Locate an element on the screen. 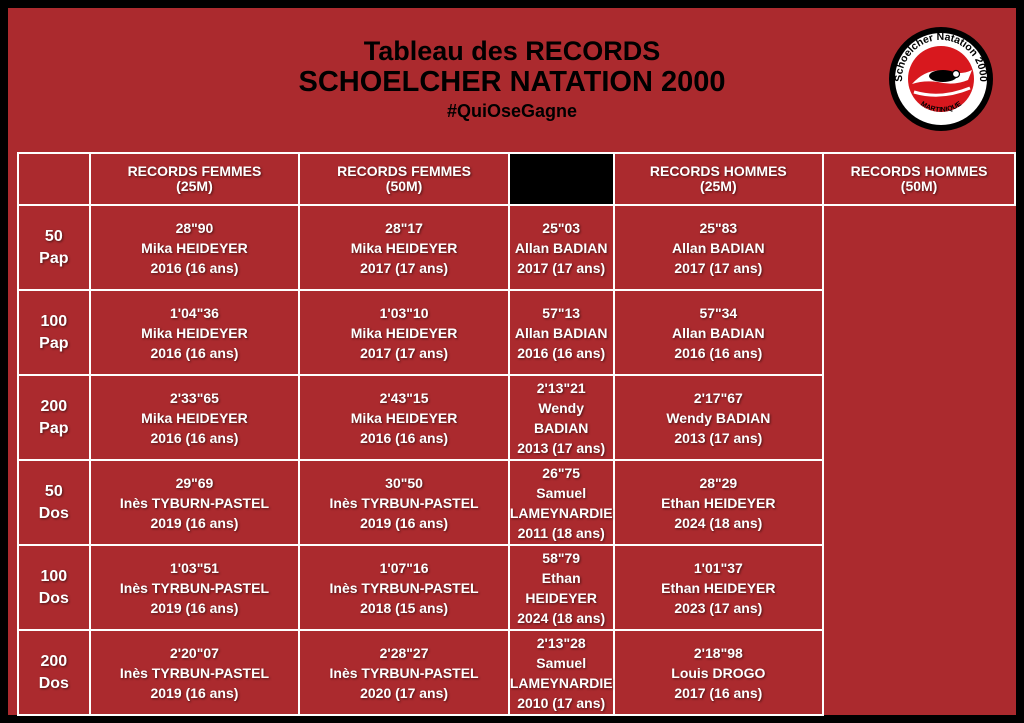 This screenshot has width=1024, height=723. event-distance: 50 is located at coordinates (53, 236).